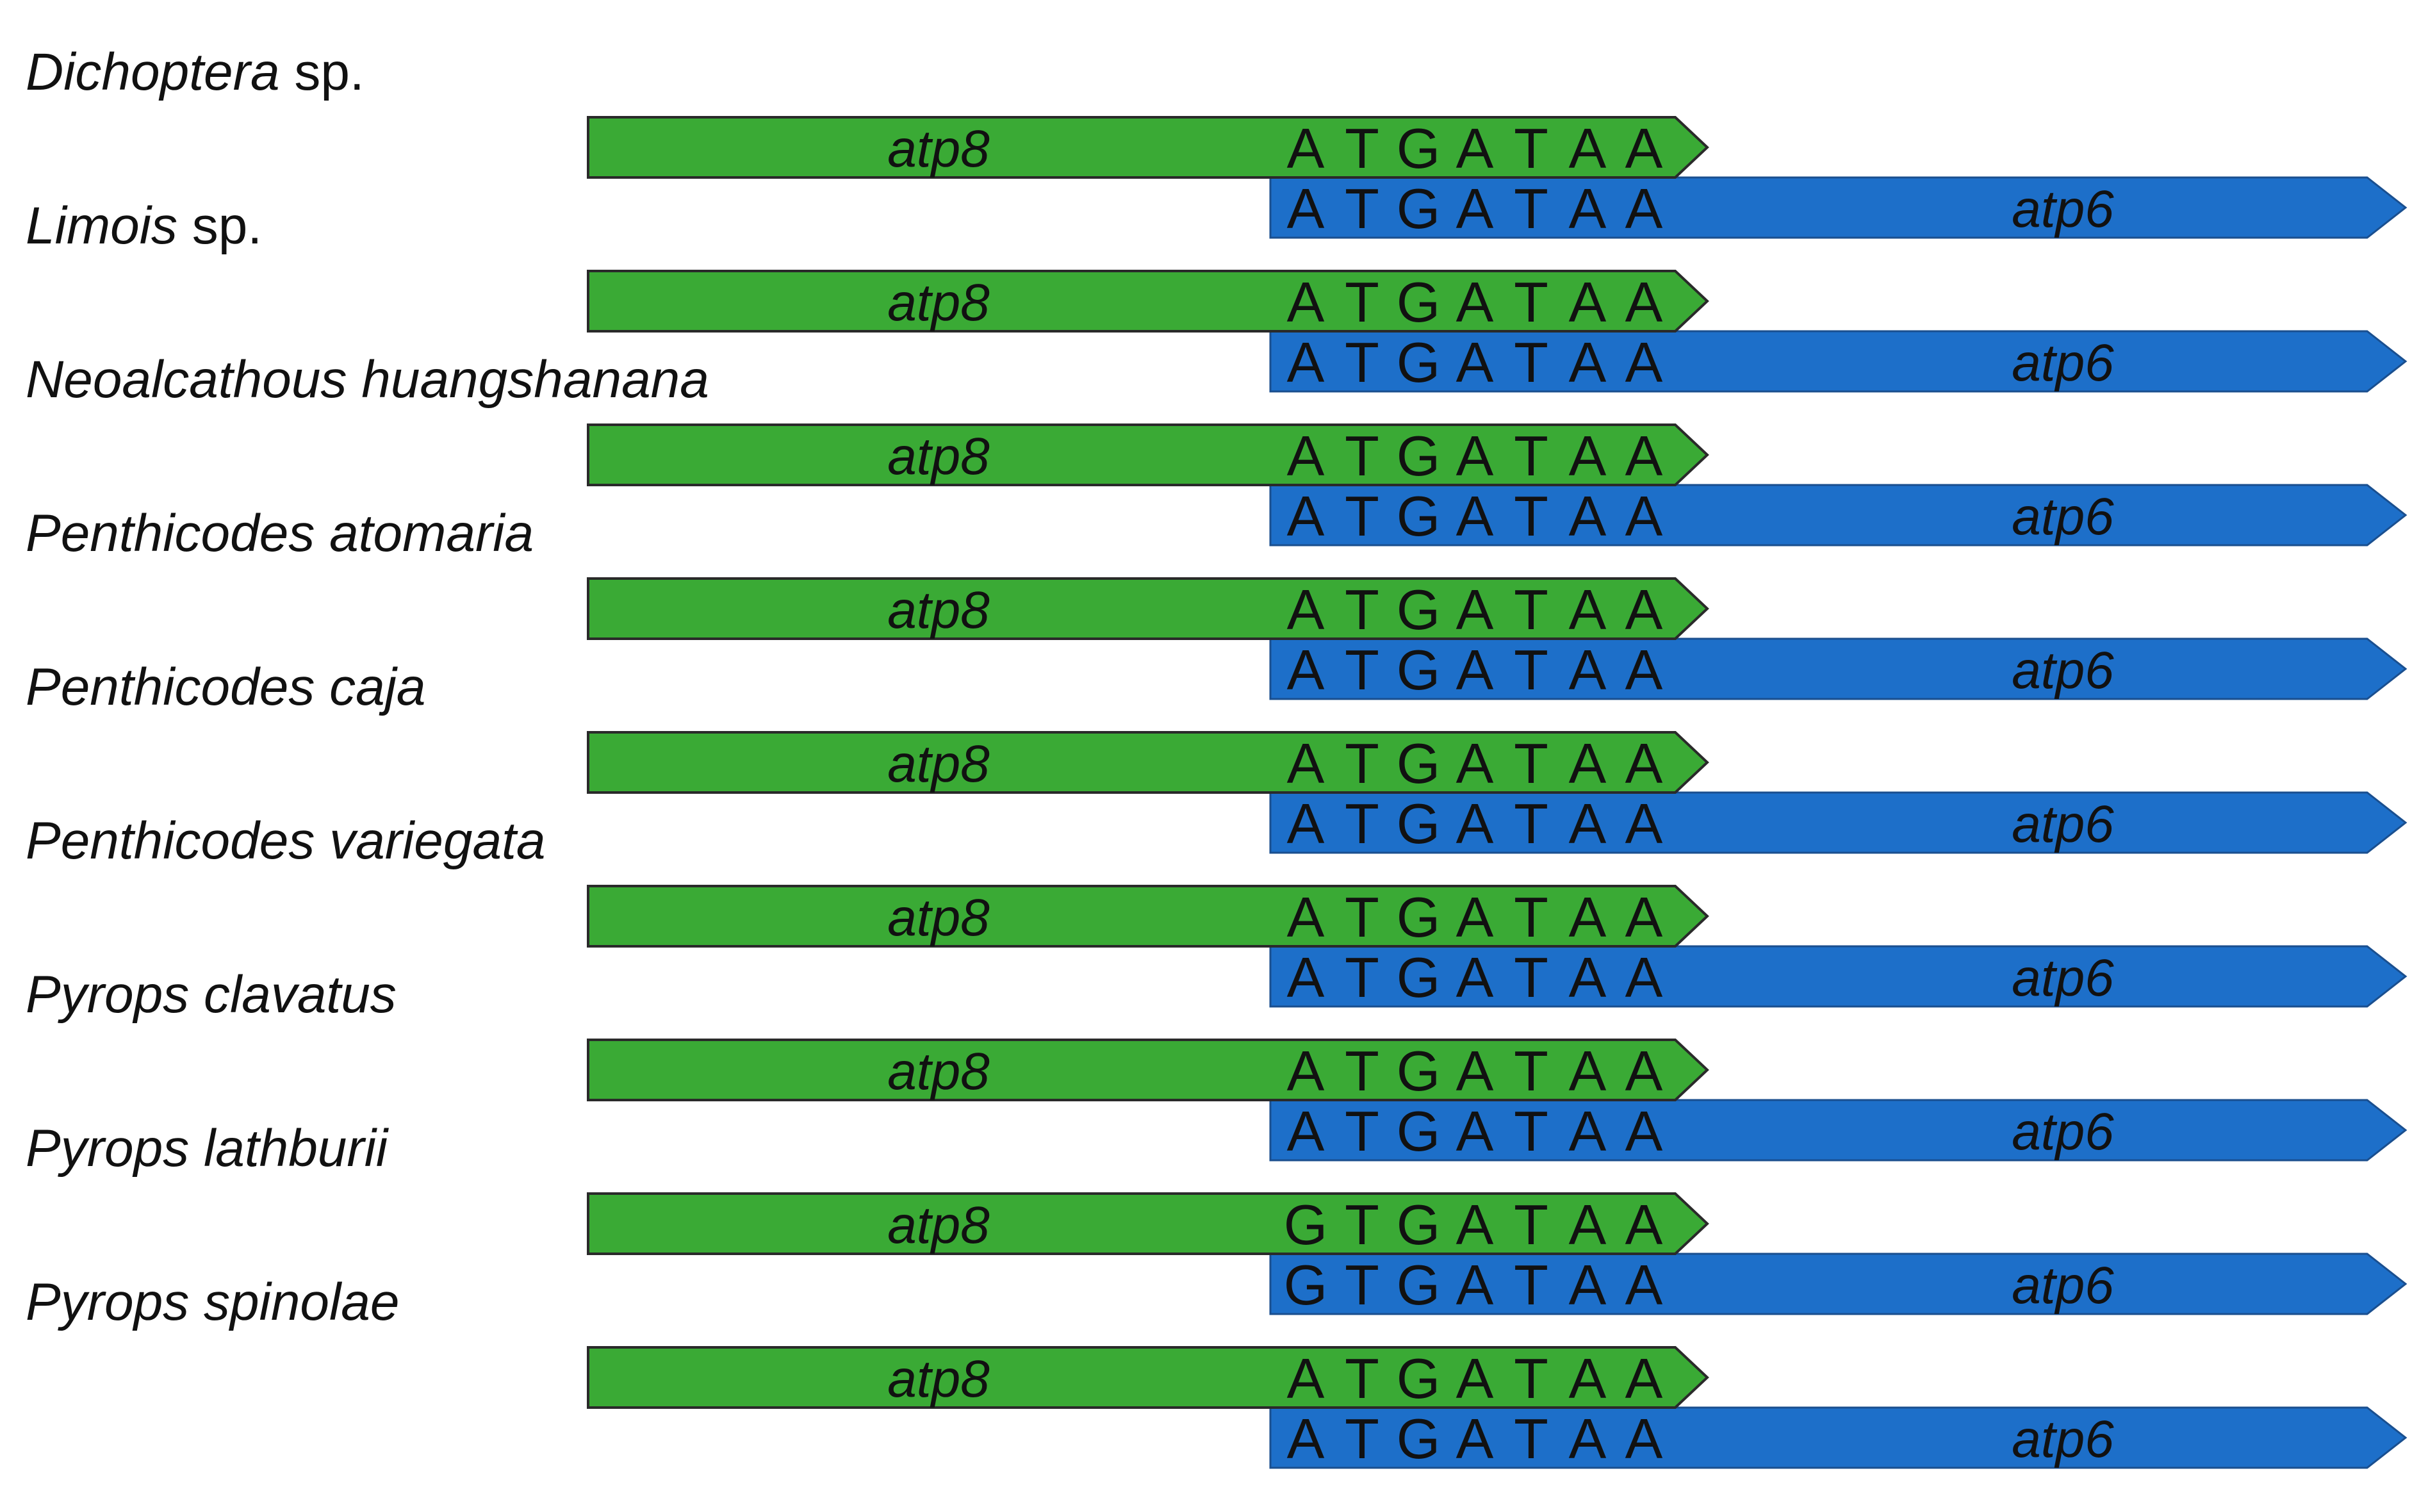  Describe the element at coordinates (286, 841) in the screenshot. I see `species-name: Penthicodes variegata` at that location.